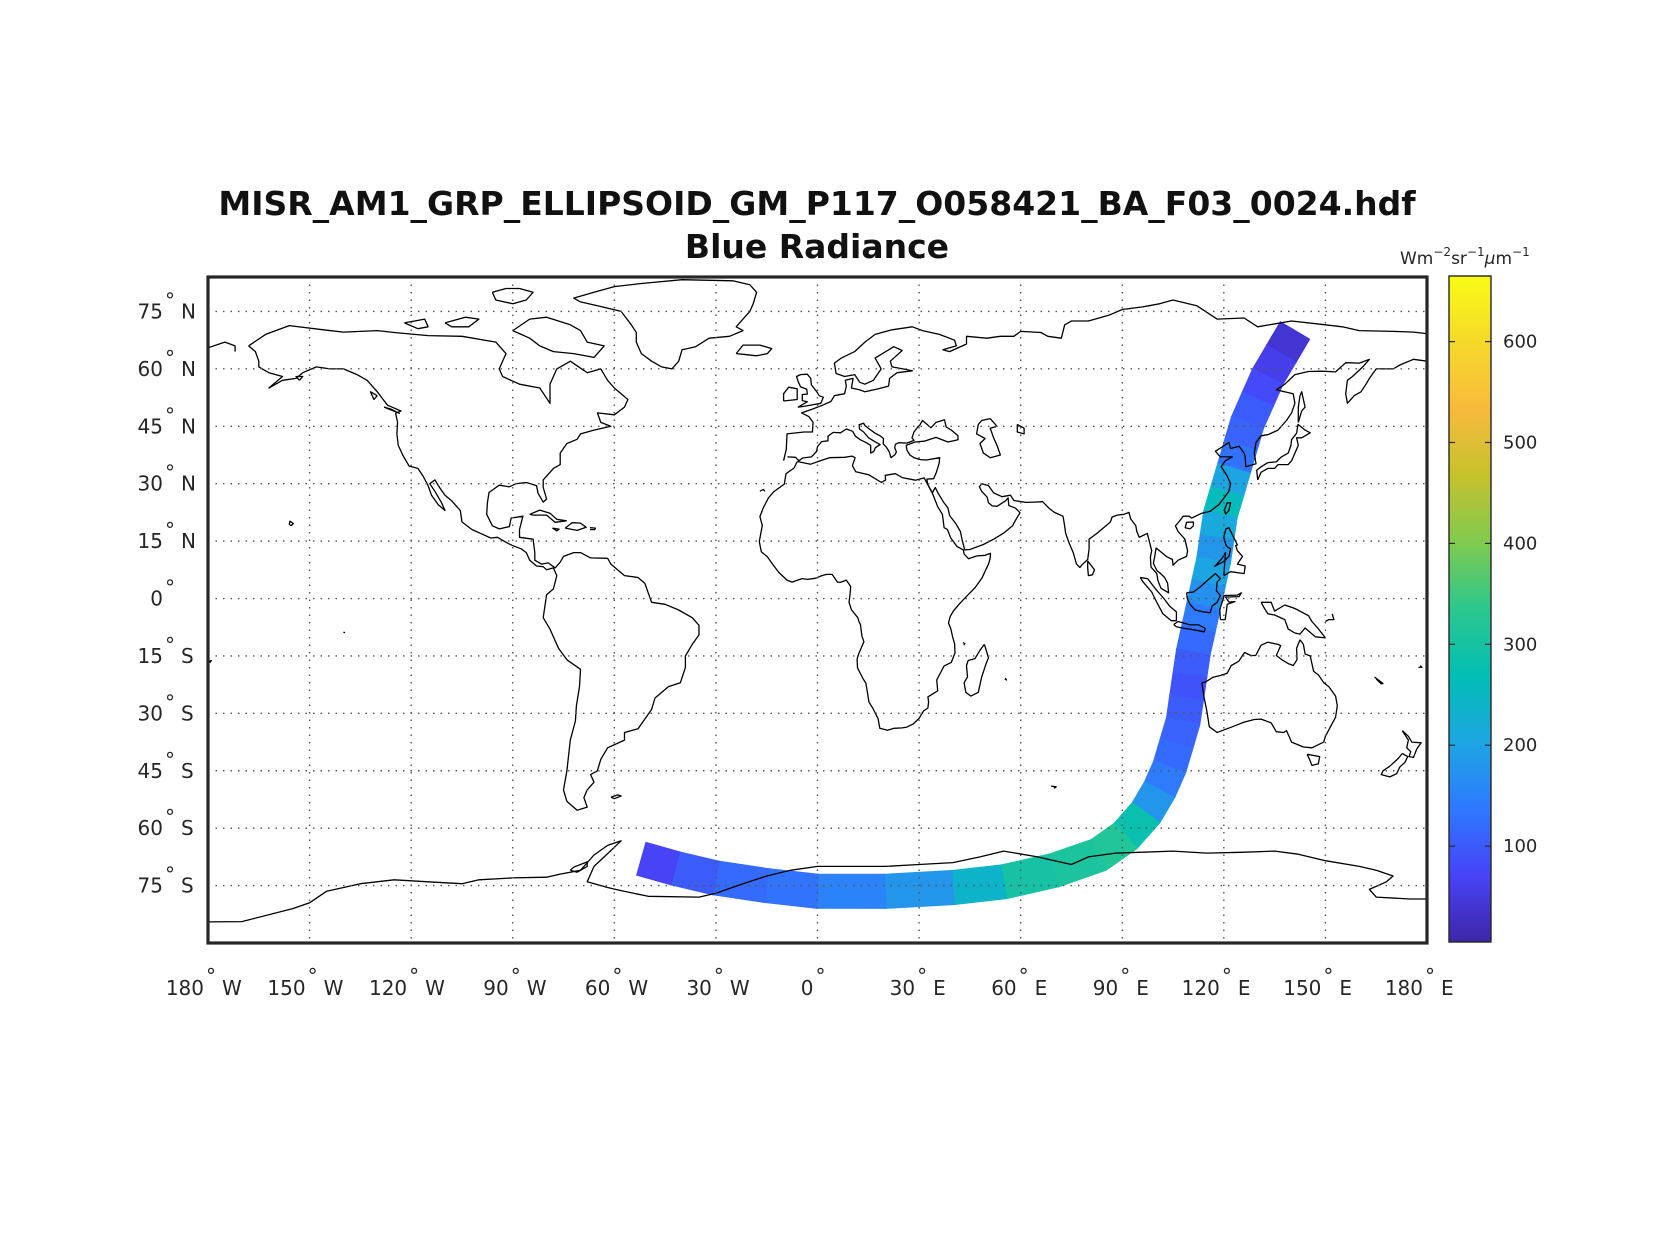  Describe the element at coordinates (1520, 846) in the screenshot. I see `colorbar-tick-label: 100` at that location.